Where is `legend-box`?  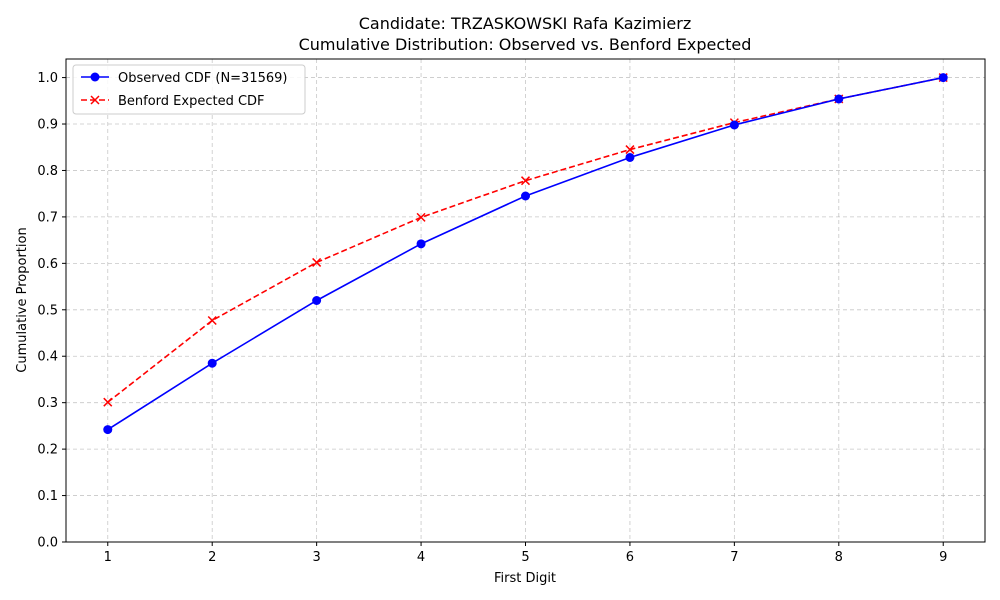
legend-box is located at coordinates (189, 89).